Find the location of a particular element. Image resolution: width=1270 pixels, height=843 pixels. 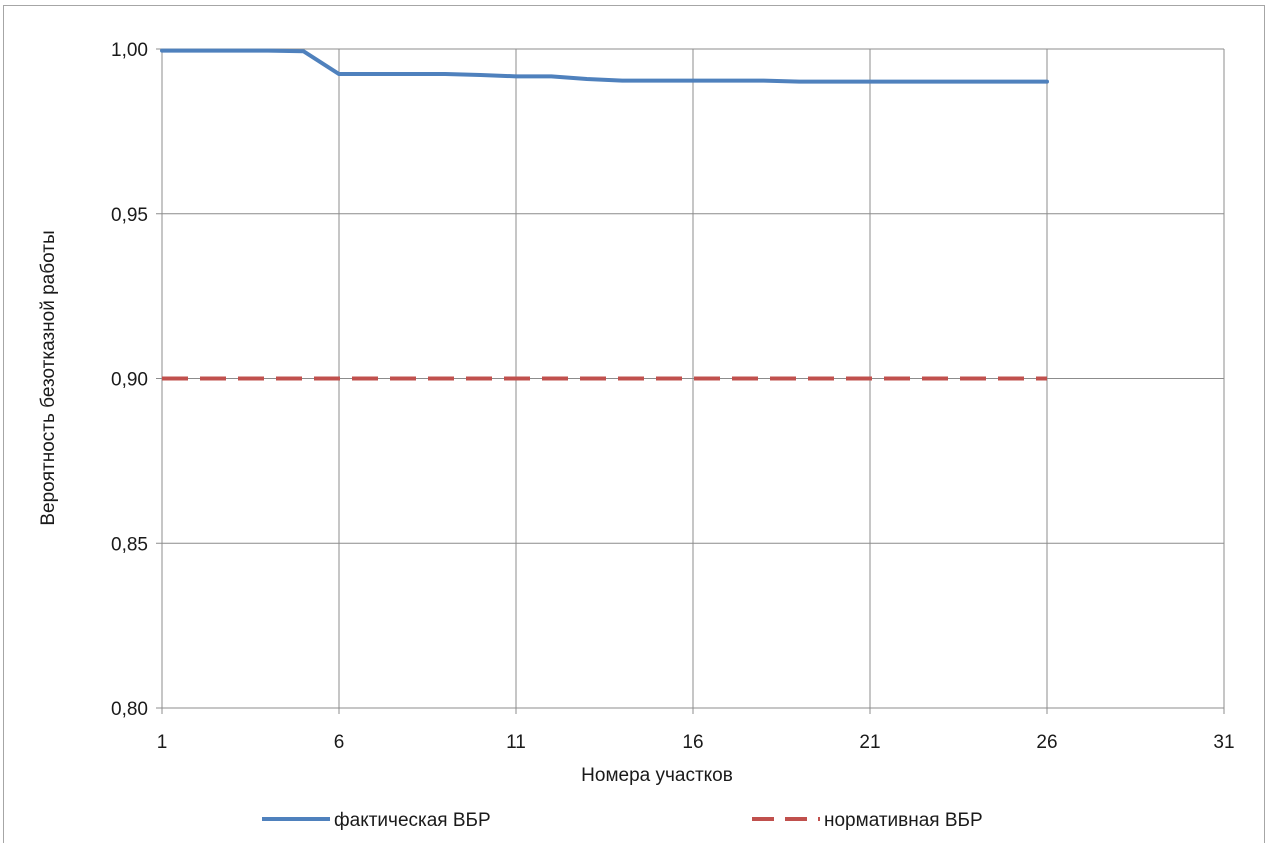

y-tick-label: 0,90 is located at coordinates (129, 380).